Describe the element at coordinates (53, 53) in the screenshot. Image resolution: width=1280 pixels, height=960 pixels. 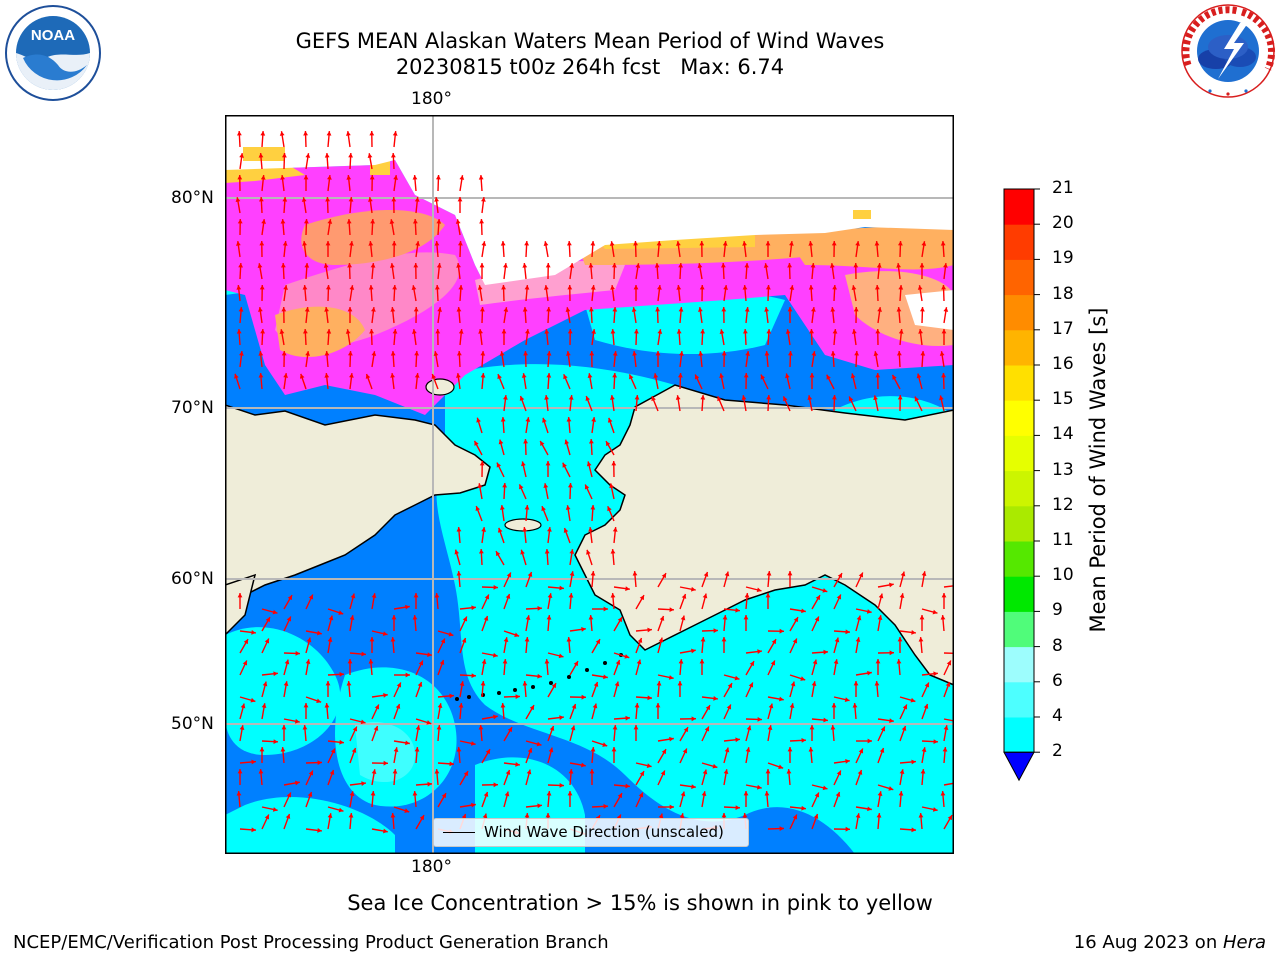
I see `noaa-logo-icon: NOAA` at that location.